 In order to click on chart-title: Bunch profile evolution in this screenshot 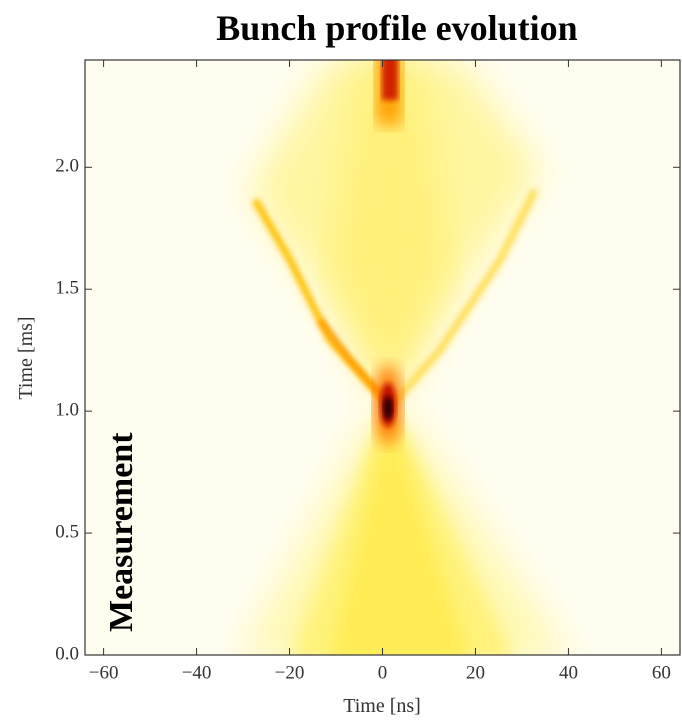, I will do `click(396, 28)`.